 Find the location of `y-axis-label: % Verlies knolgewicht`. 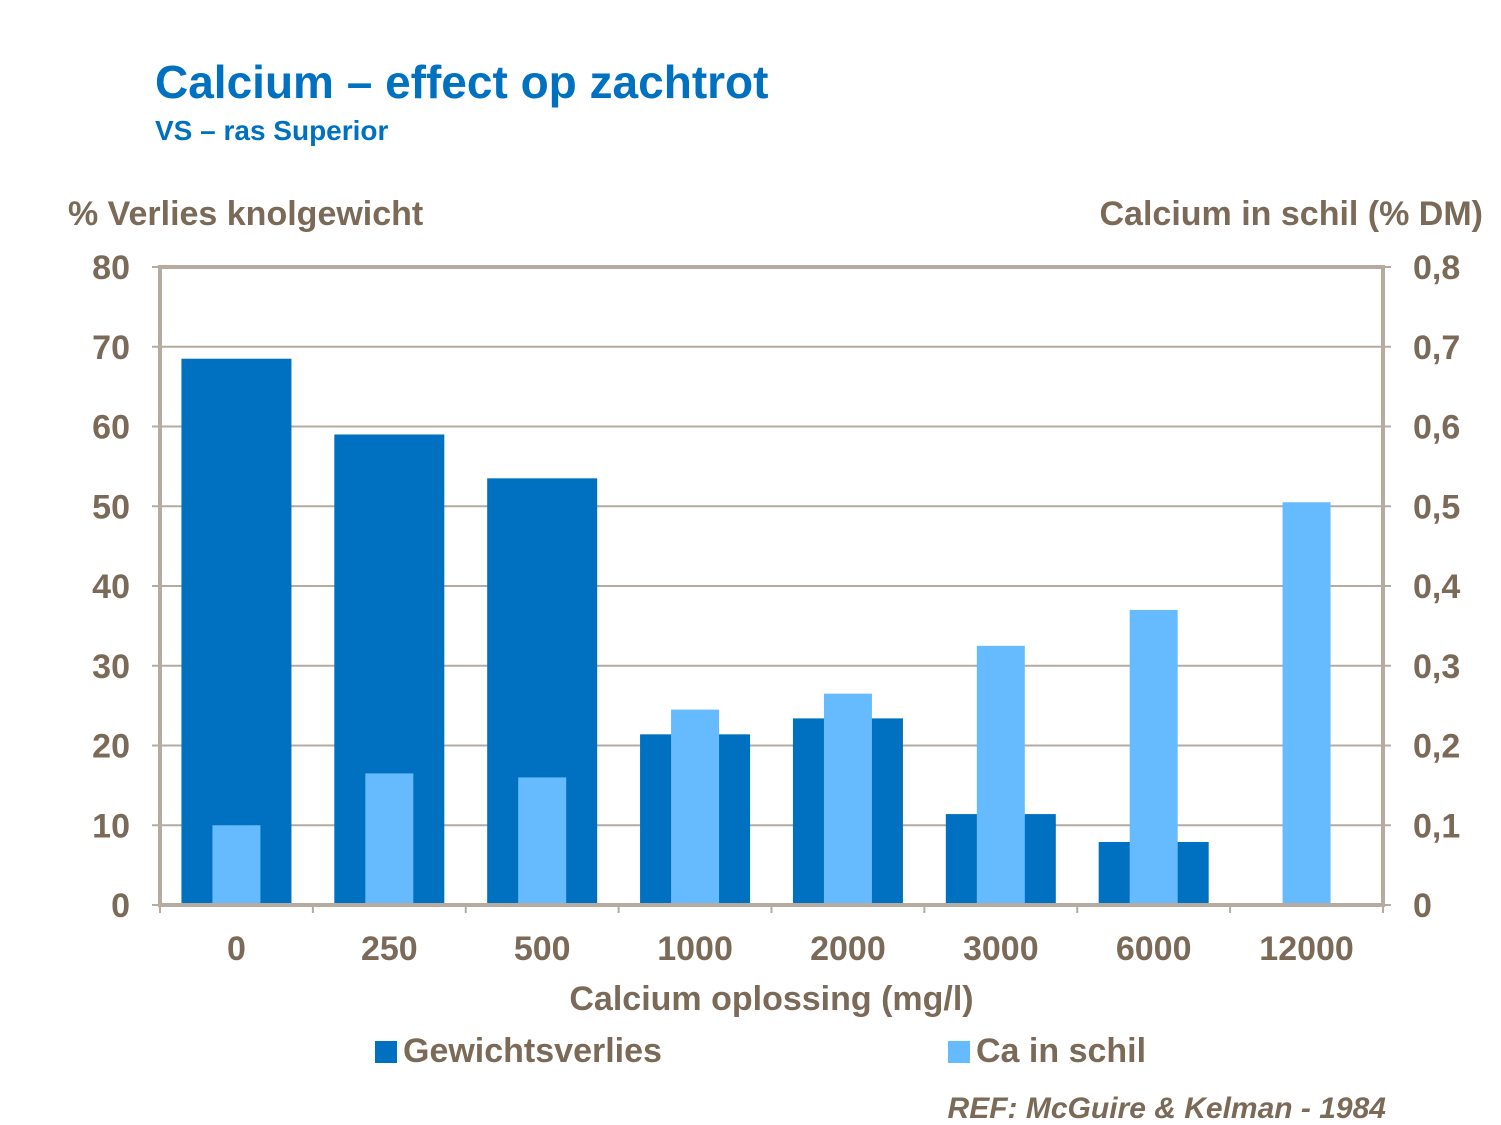

y-axis-label: % Verlies knolgewicht is located at coordinates (246, 214).